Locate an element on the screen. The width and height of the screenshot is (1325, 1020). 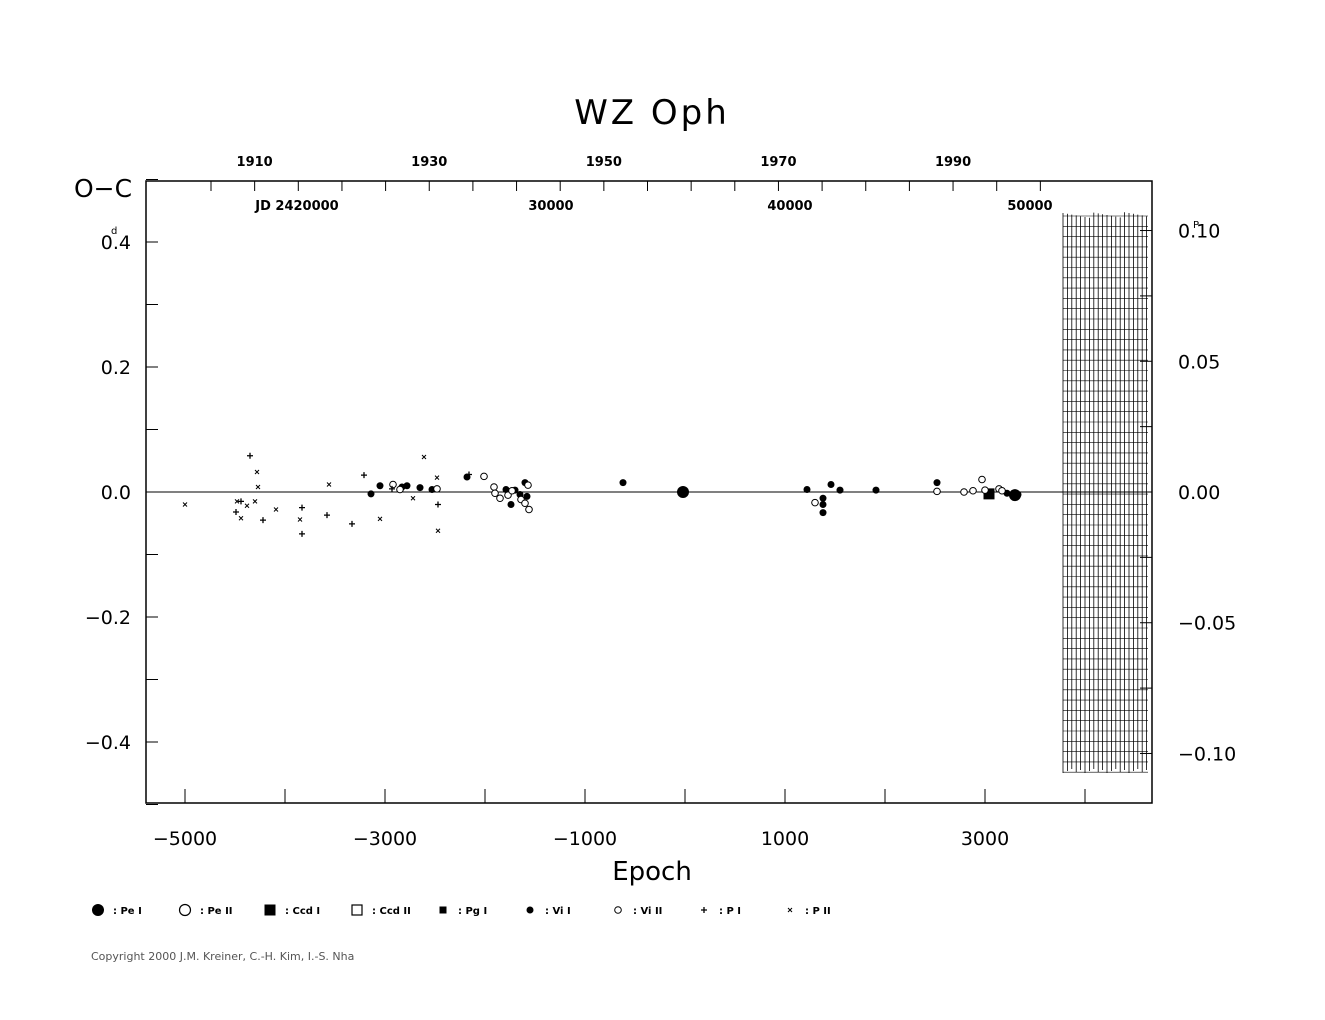
phase-tick-label: 0.10 is located at coordinates (1199, 232).